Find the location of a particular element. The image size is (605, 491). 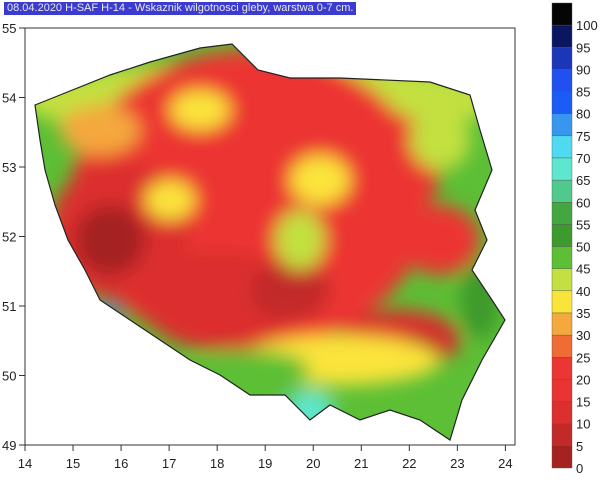

x-tick-label: 15 is located at coordinates (73, 463).